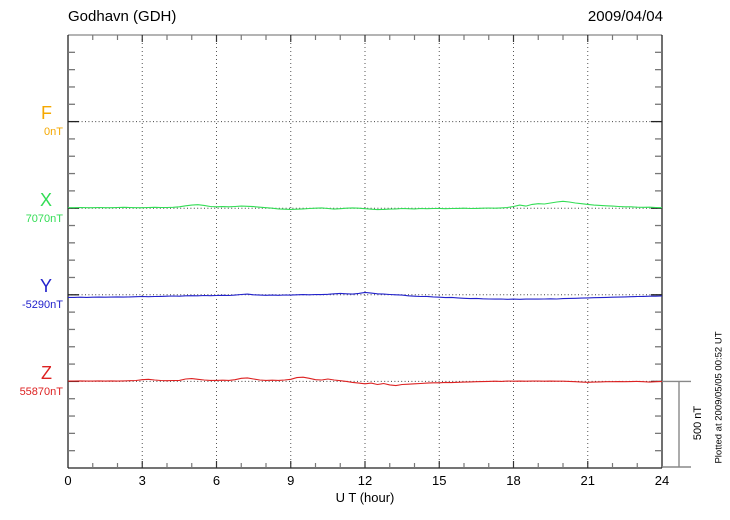 Image resolution: width=730 pixels, height=520 pixels. What do you see at coordinates (662, 480) in the screenshot?
I see `x-tick-label-24: 24` at bounding box center [662, 480].